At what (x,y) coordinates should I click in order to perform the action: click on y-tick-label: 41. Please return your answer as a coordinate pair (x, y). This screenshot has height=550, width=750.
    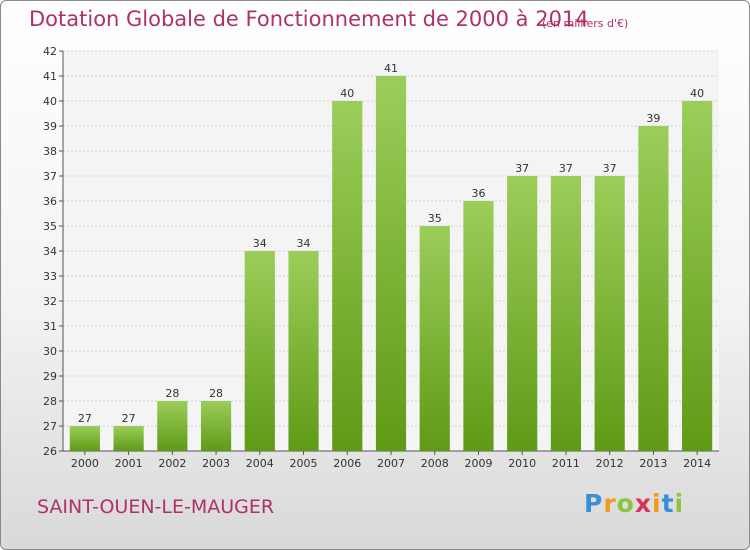
    Looking at the image, I should click on (50, 76).